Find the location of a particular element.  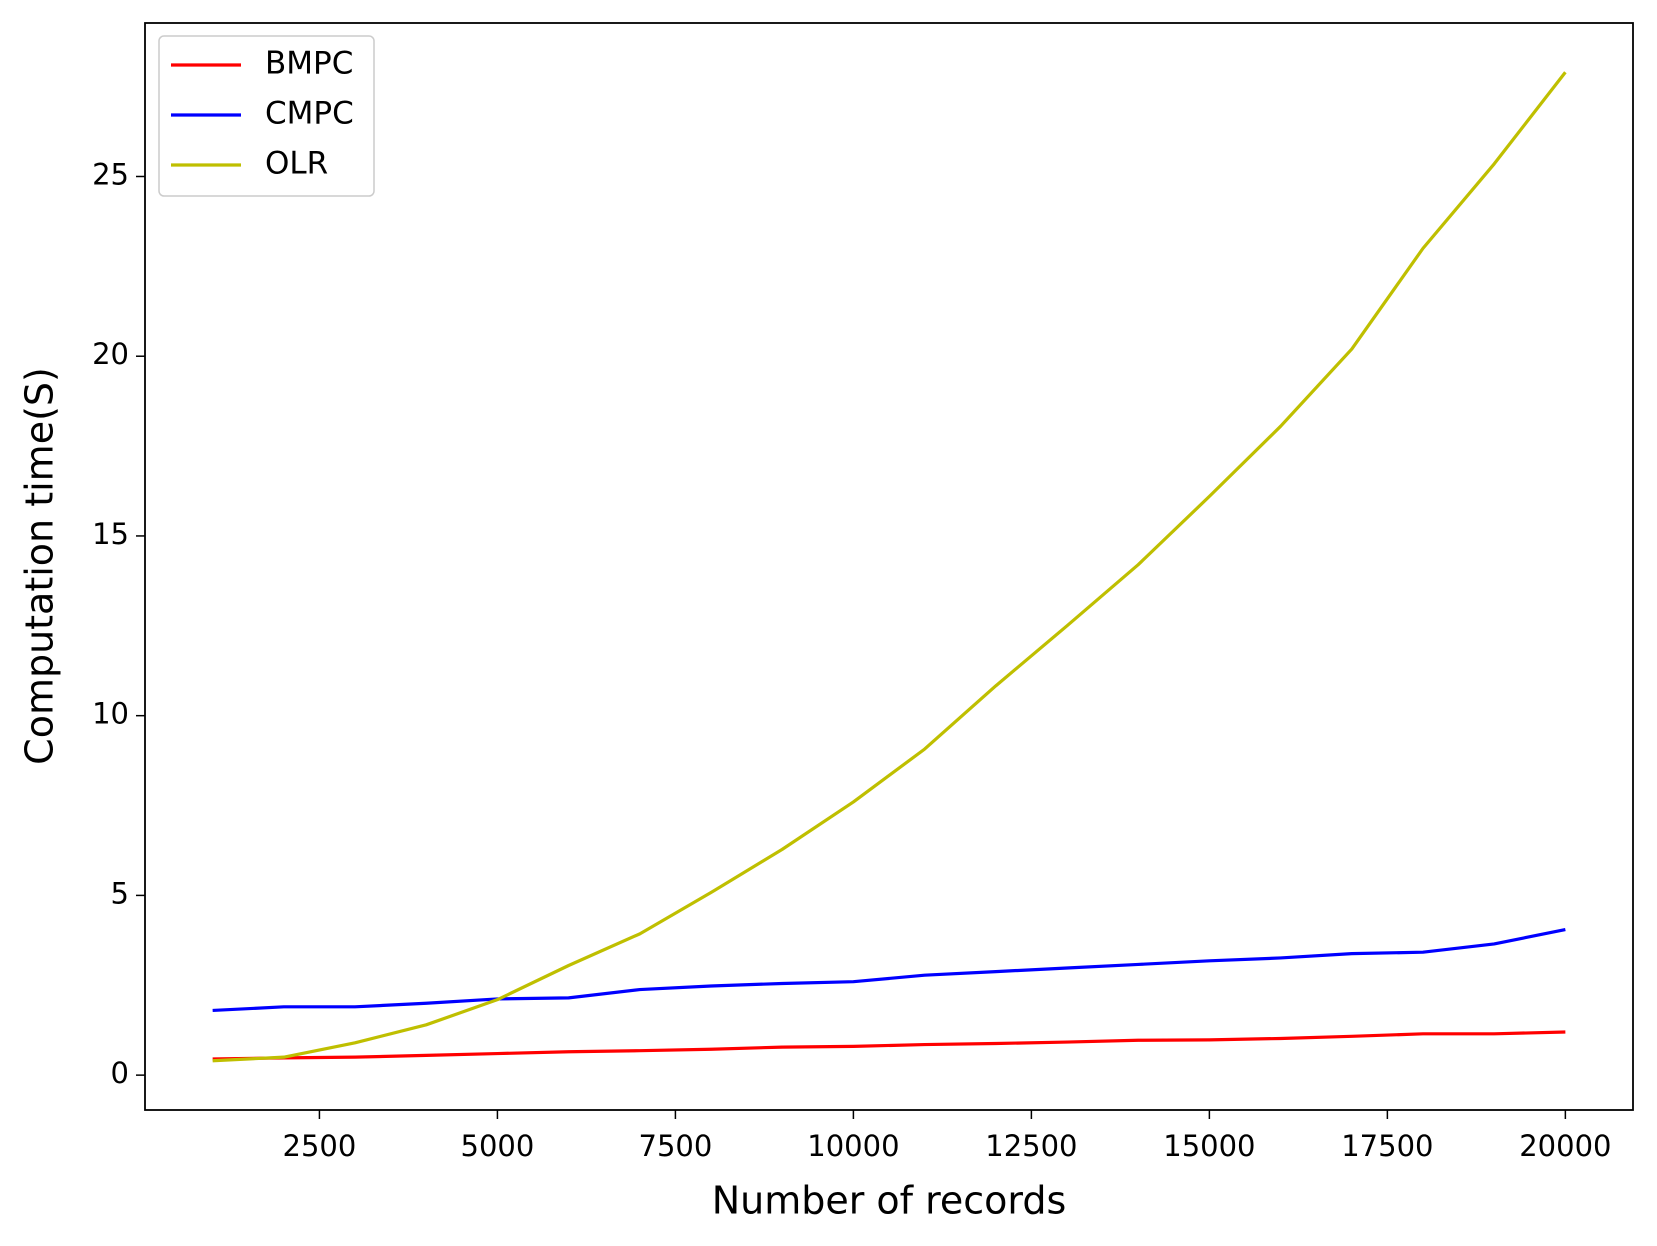

y-tick-label: 20 is located at coordinates (110, 354).